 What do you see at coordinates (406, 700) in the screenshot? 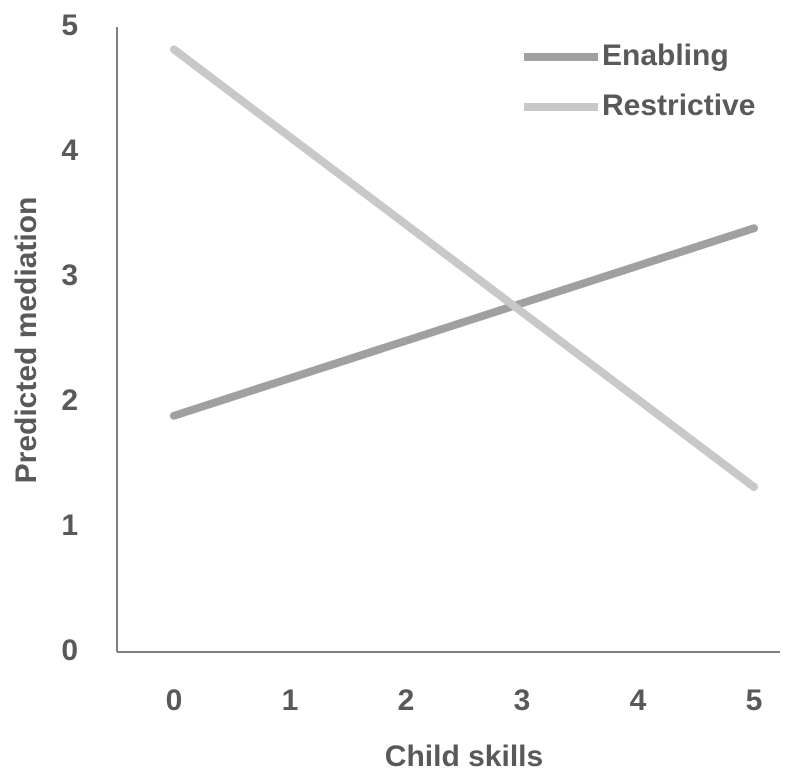
I see `x-tick-label: 2` at bounding box center [406, 700].